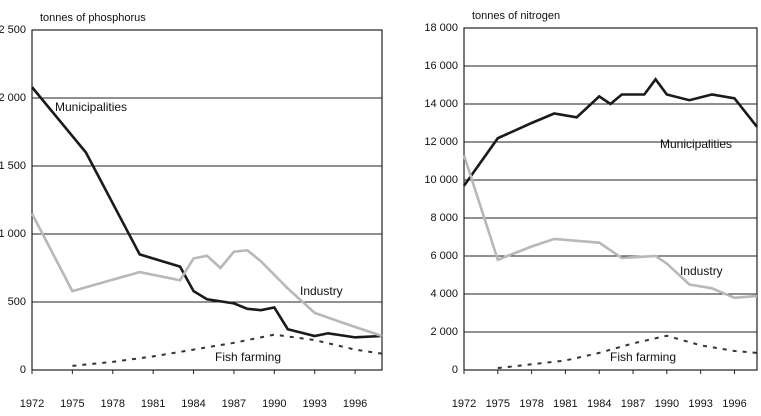 The height and width of the screenshot is (416, 761). Describe the element at coordinates (13, 30) in the screenshot. I see `y-tick-label: 2 500` at that location.